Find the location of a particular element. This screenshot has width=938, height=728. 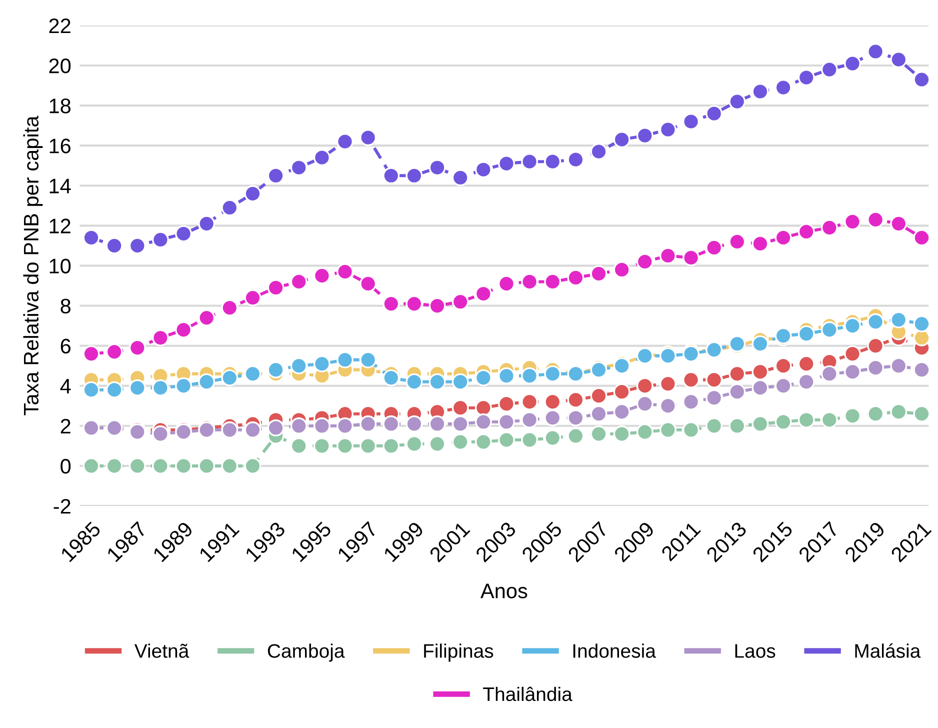

y-tick-label: 2 is located at coordinates (65, 426).